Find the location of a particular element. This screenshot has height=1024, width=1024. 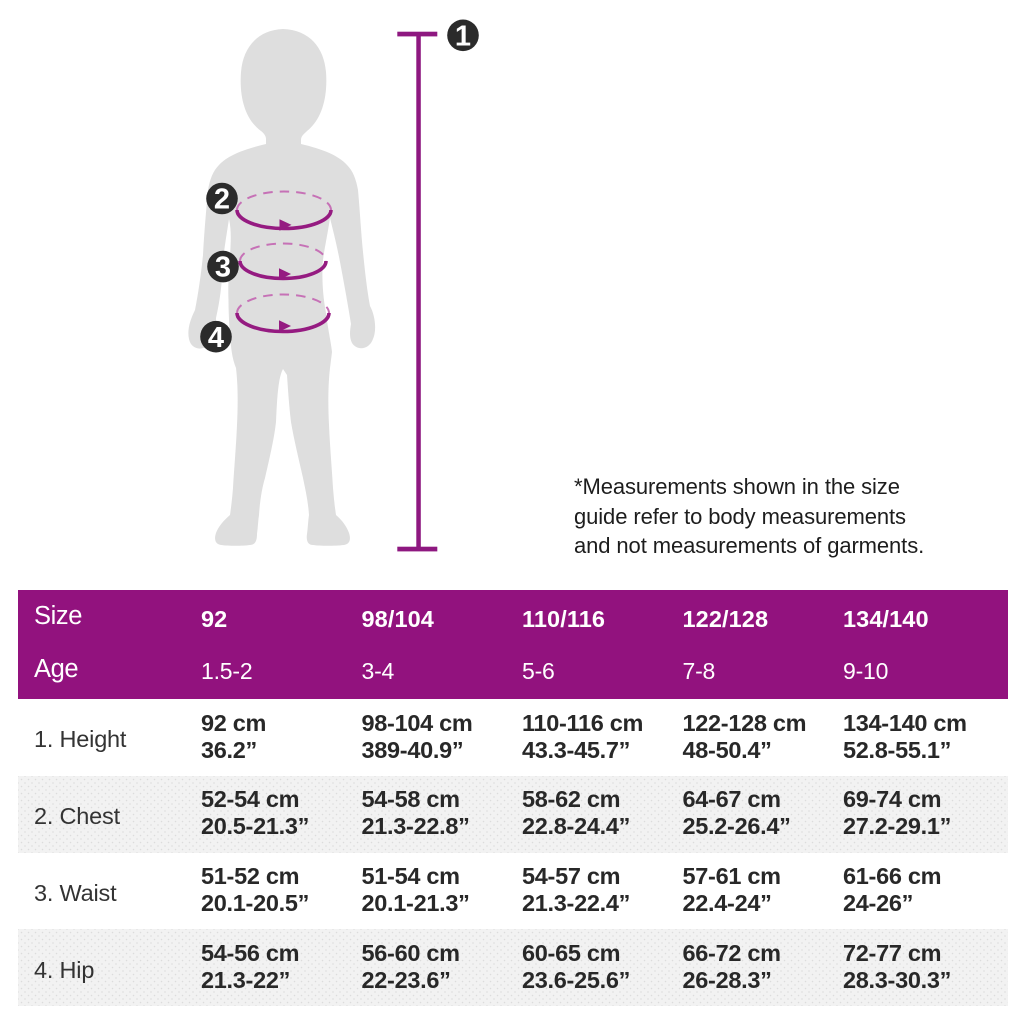

svg-text: 1 is located at coordinates (463, 36).